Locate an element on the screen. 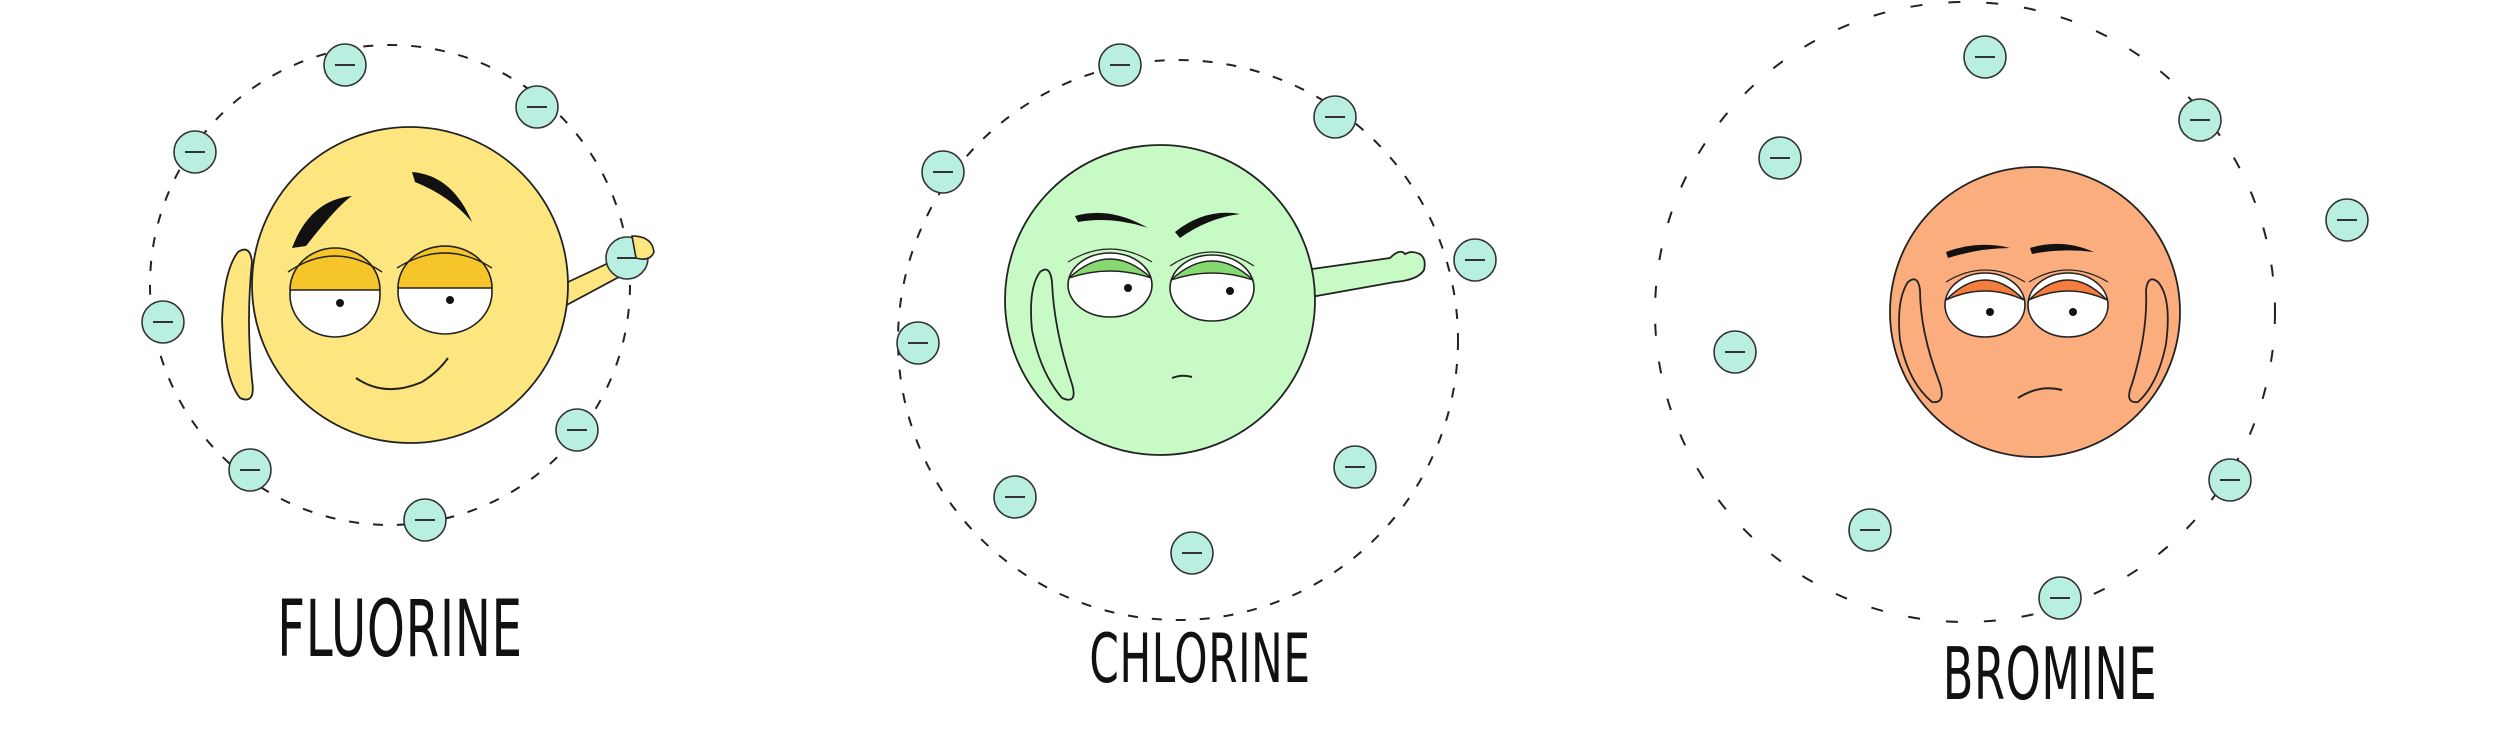  chlorine-mouth is located at coordinates (1182, 376).